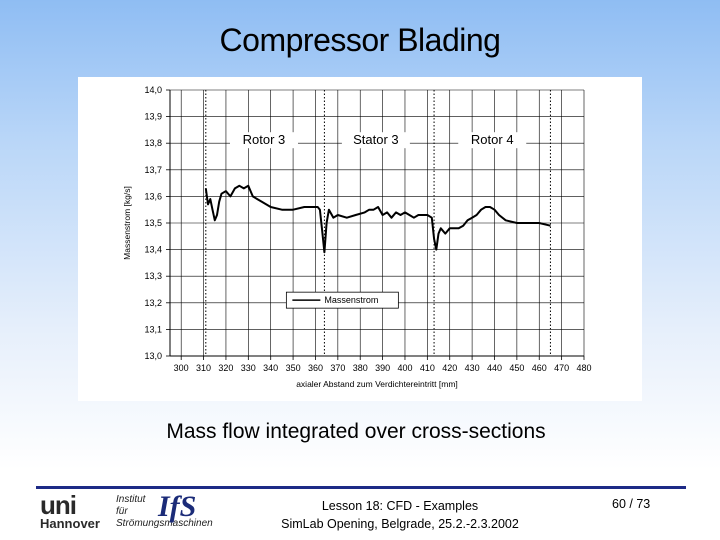 This screenshot has width=720, height=540. What do you see at coordinates (293, 368) in the screenshot?
I see `x-tick-label: 350` at bounding box center [293, 368].